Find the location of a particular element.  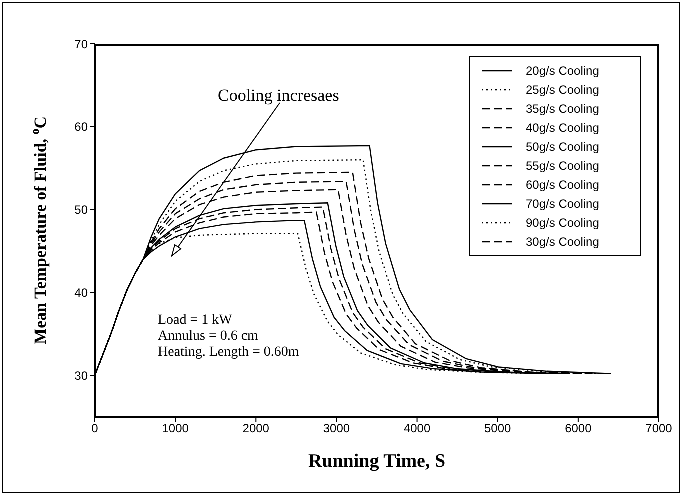

x-tick-label: 4000 is located at coordinates (417, 429).